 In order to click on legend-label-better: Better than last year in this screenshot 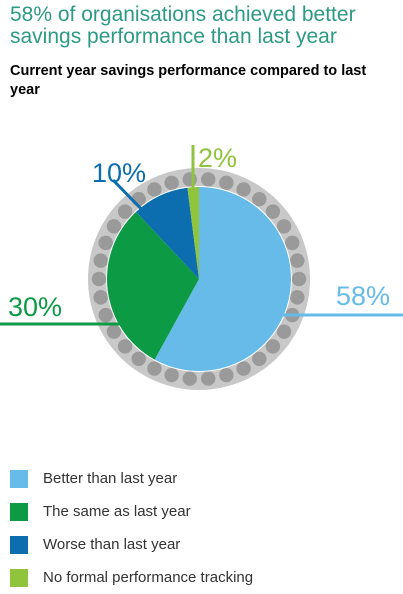, I will do `click(110, 478)`.